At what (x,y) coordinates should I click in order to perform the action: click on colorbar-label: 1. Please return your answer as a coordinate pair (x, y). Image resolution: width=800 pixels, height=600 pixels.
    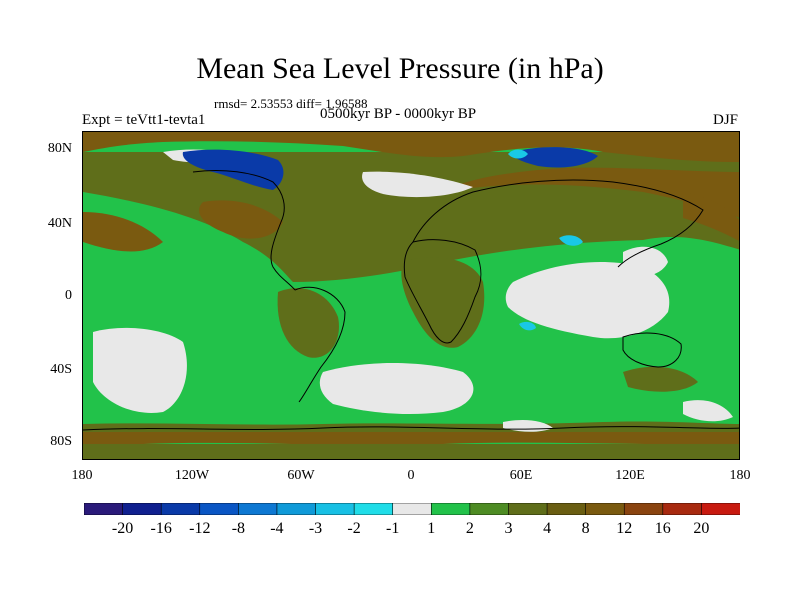
    Looking at the image, I should click on (431, 528).